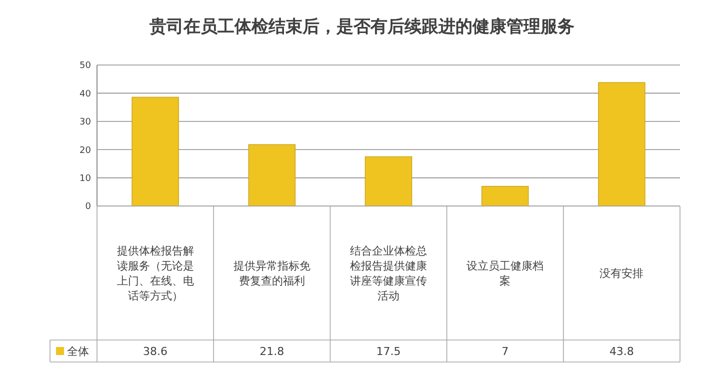 The image size is (724, 383). I want to click on legend-label: 全体, so click(78, 351).